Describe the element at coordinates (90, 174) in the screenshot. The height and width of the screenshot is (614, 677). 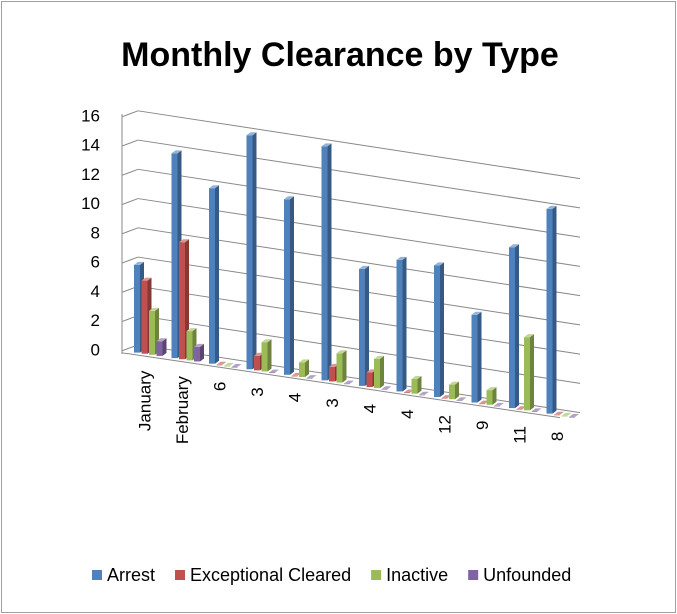
I see `y-tick-label: 12` at that location.